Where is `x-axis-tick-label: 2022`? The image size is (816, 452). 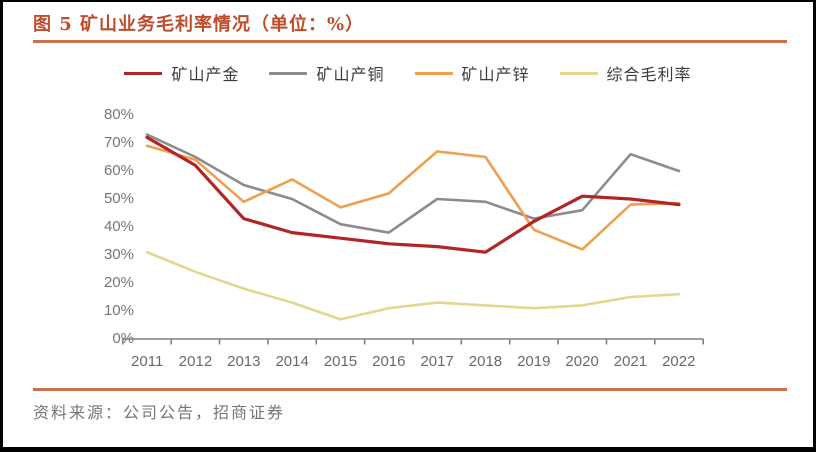
x-axis-tick-label: 2022 is located at coordinates (679, 361).